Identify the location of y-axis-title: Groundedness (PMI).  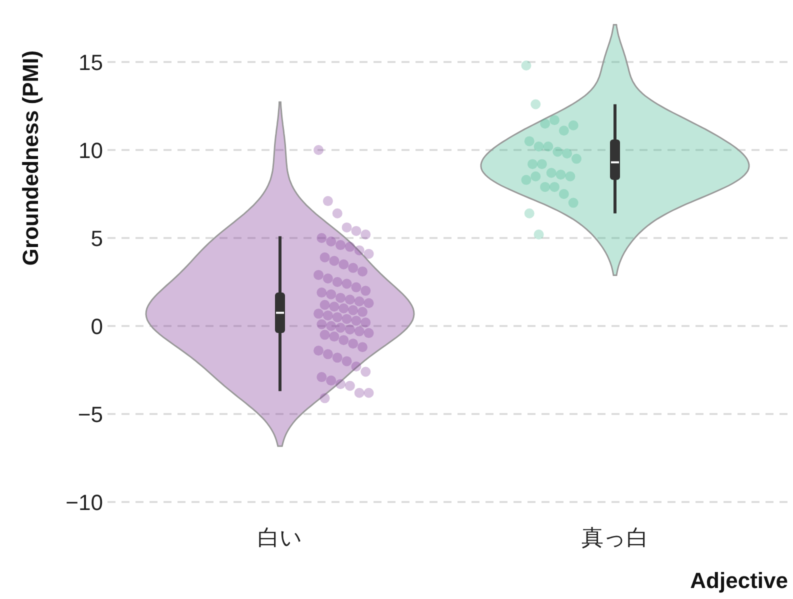
(30, 158).